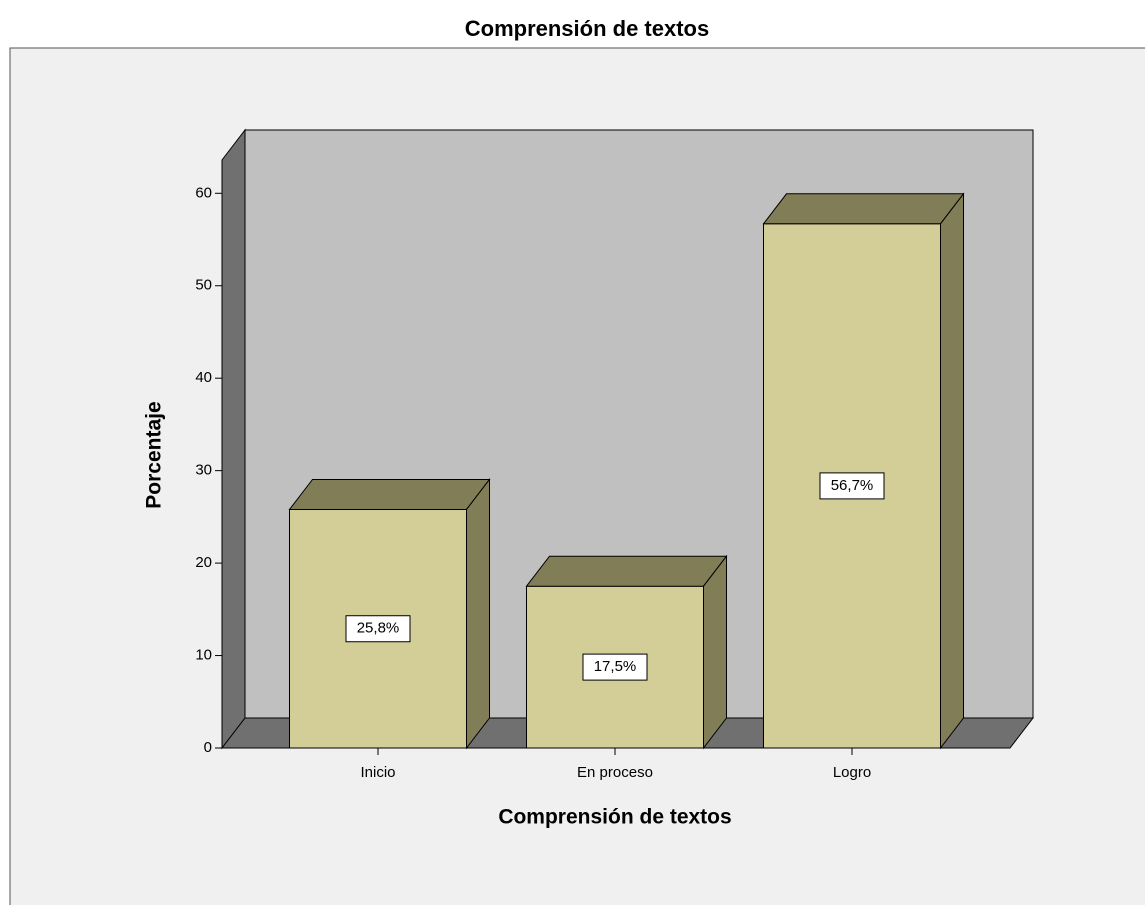 The width and height of the screenshot is (1145, 905). What do you see at coordinates (154, 454) in the screenshot?
I see `y-axis-title: Porcentaje` at bounding box center [154, 454].